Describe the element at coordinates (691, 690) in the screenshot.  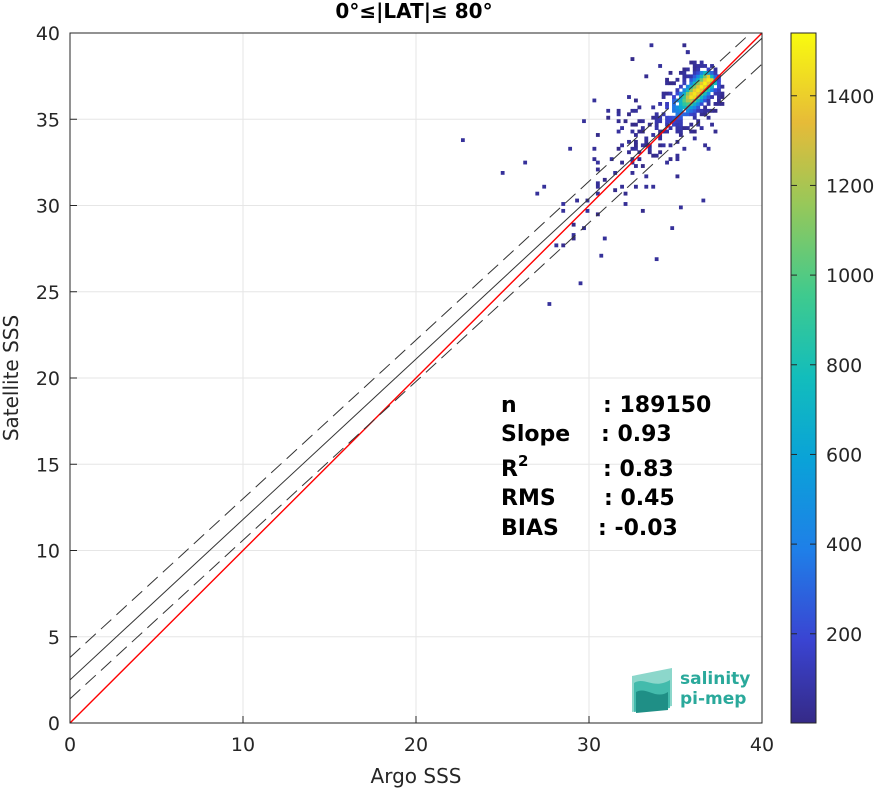
I see `salinity-pi-mep-logo: salinity pi-mep` at that location.